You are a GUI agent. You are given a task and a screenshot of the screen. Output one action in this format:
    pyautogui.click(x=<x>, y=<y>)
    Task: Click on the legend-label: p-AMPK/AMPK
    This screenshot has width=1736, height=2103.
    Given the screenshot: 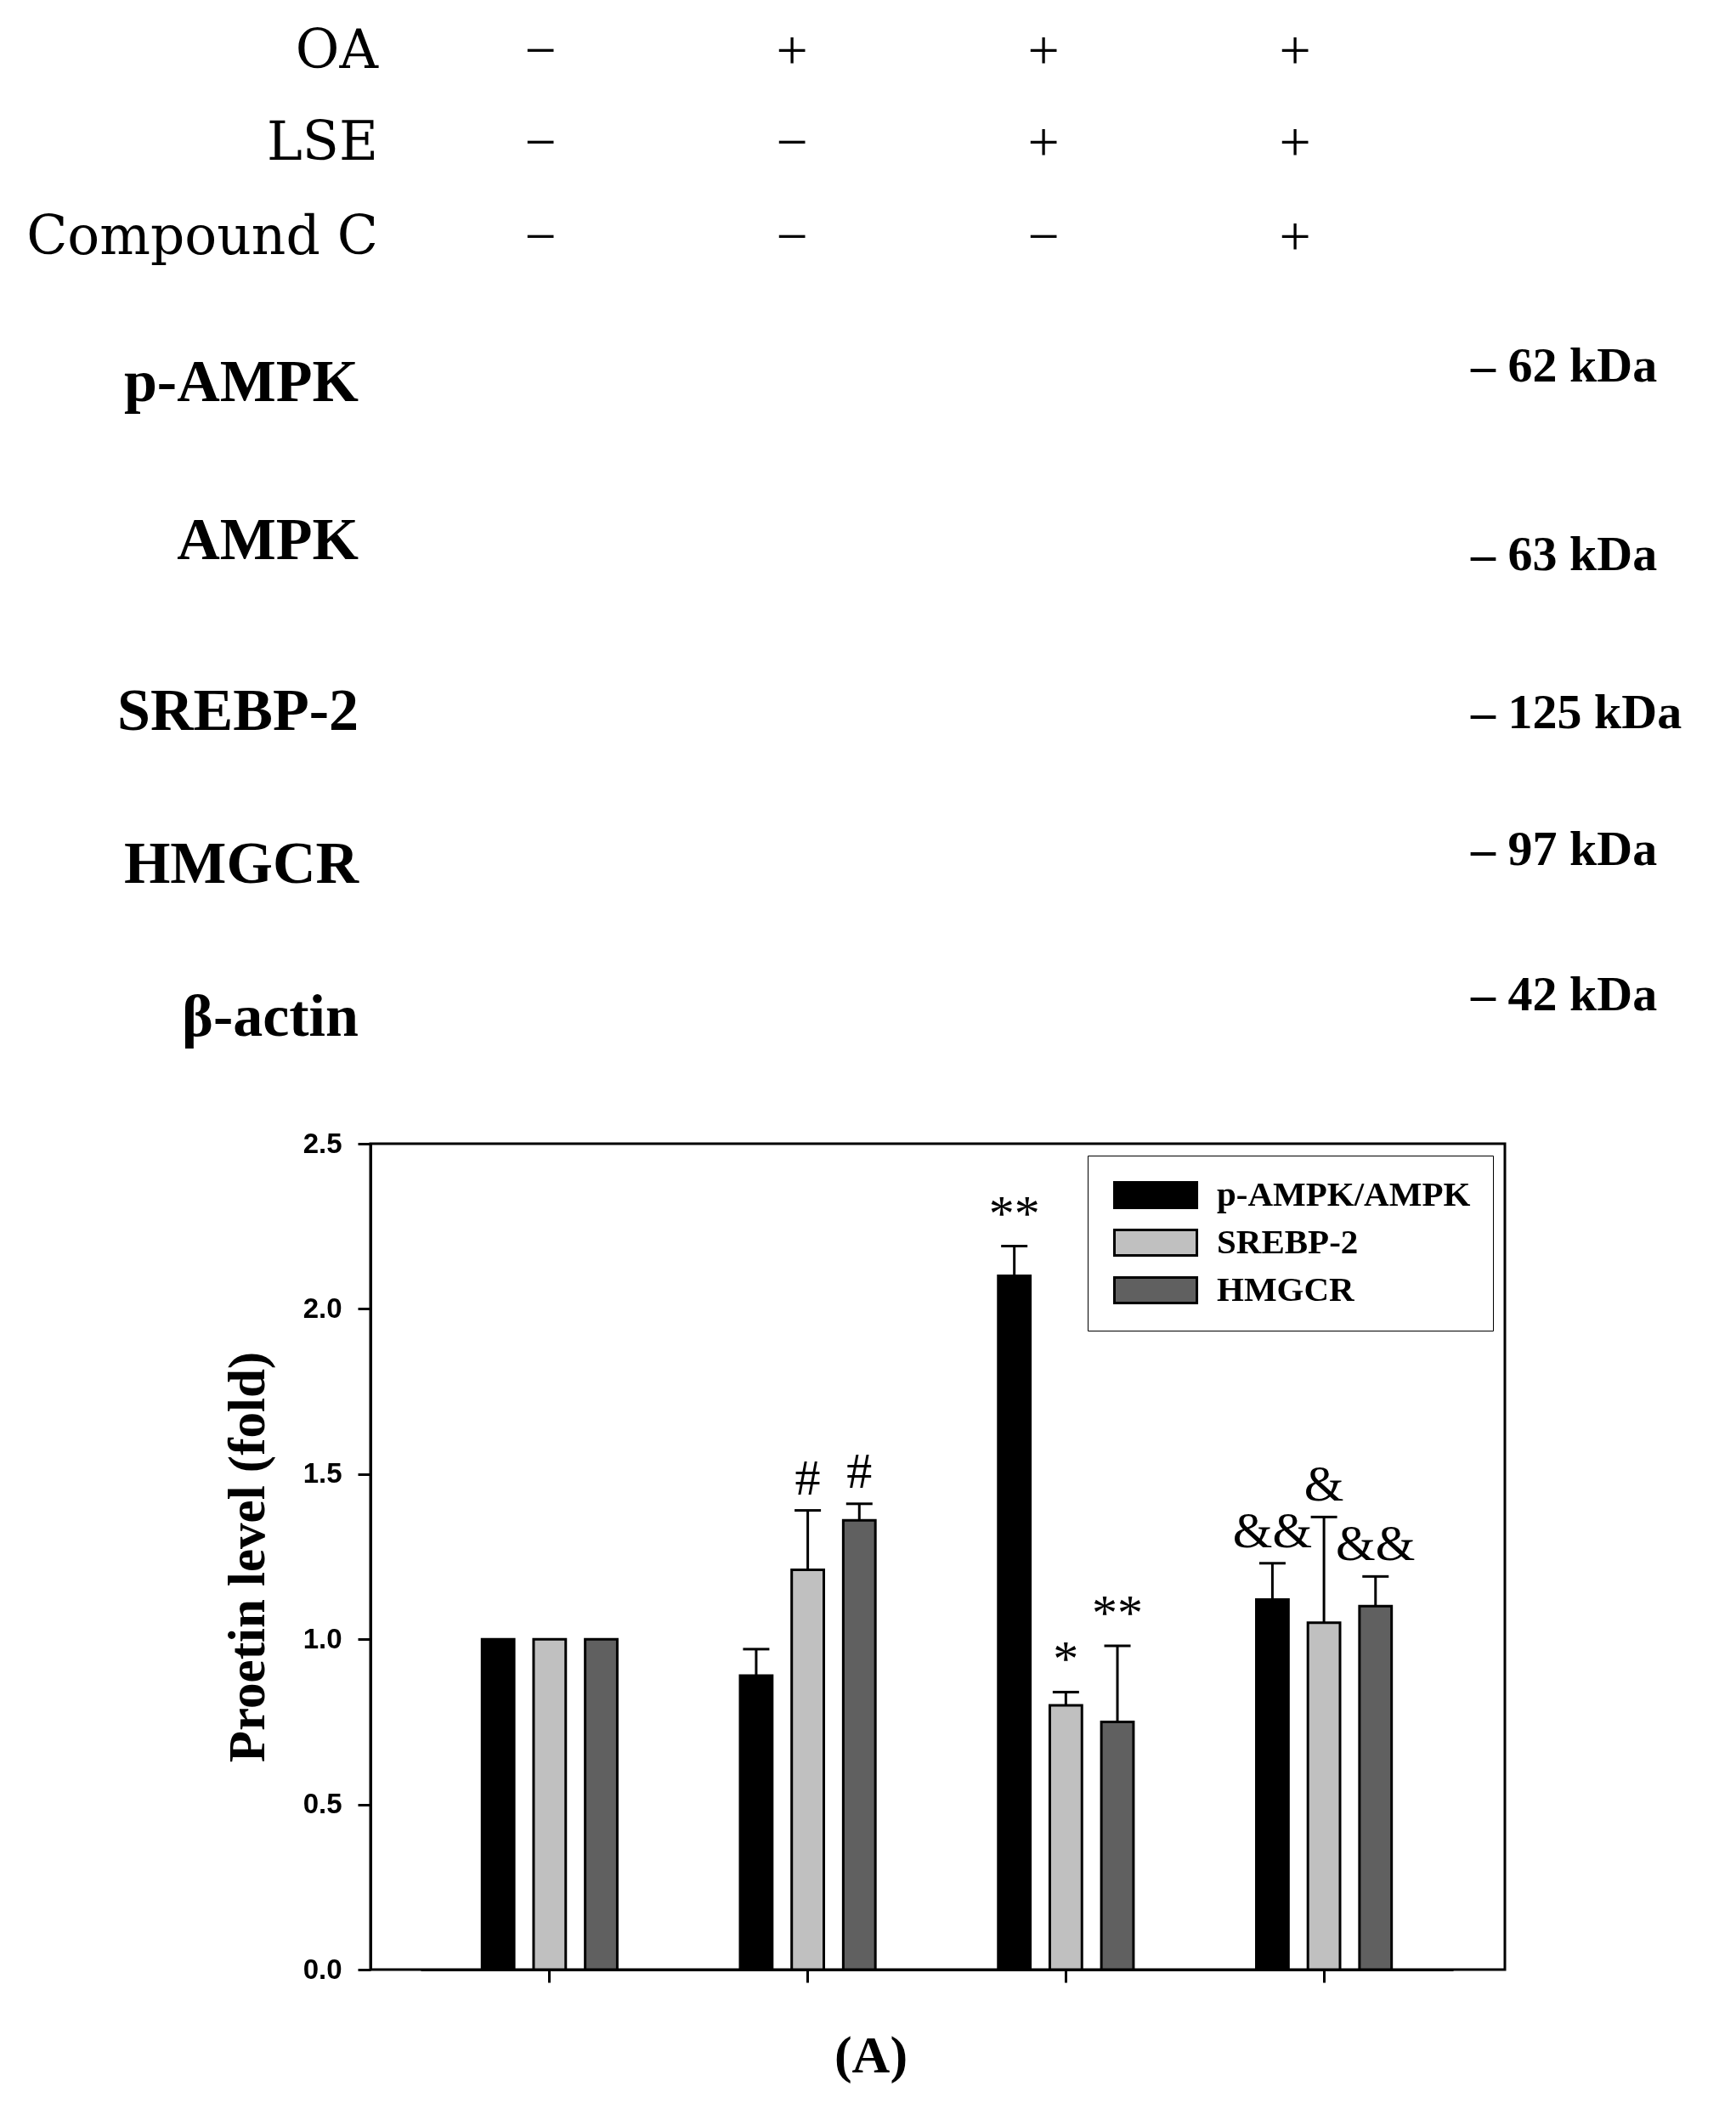 What is the action you would take?
    pyautogui.click(x=1344, y=1193)
    